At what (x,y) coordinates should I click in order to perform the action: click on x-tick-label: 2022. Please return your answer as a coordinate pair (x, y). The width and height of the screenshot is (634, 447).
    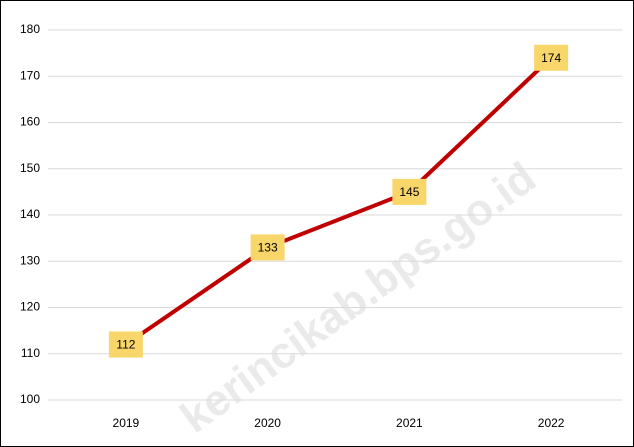
    Looking at the image, I should click on (551, 423).